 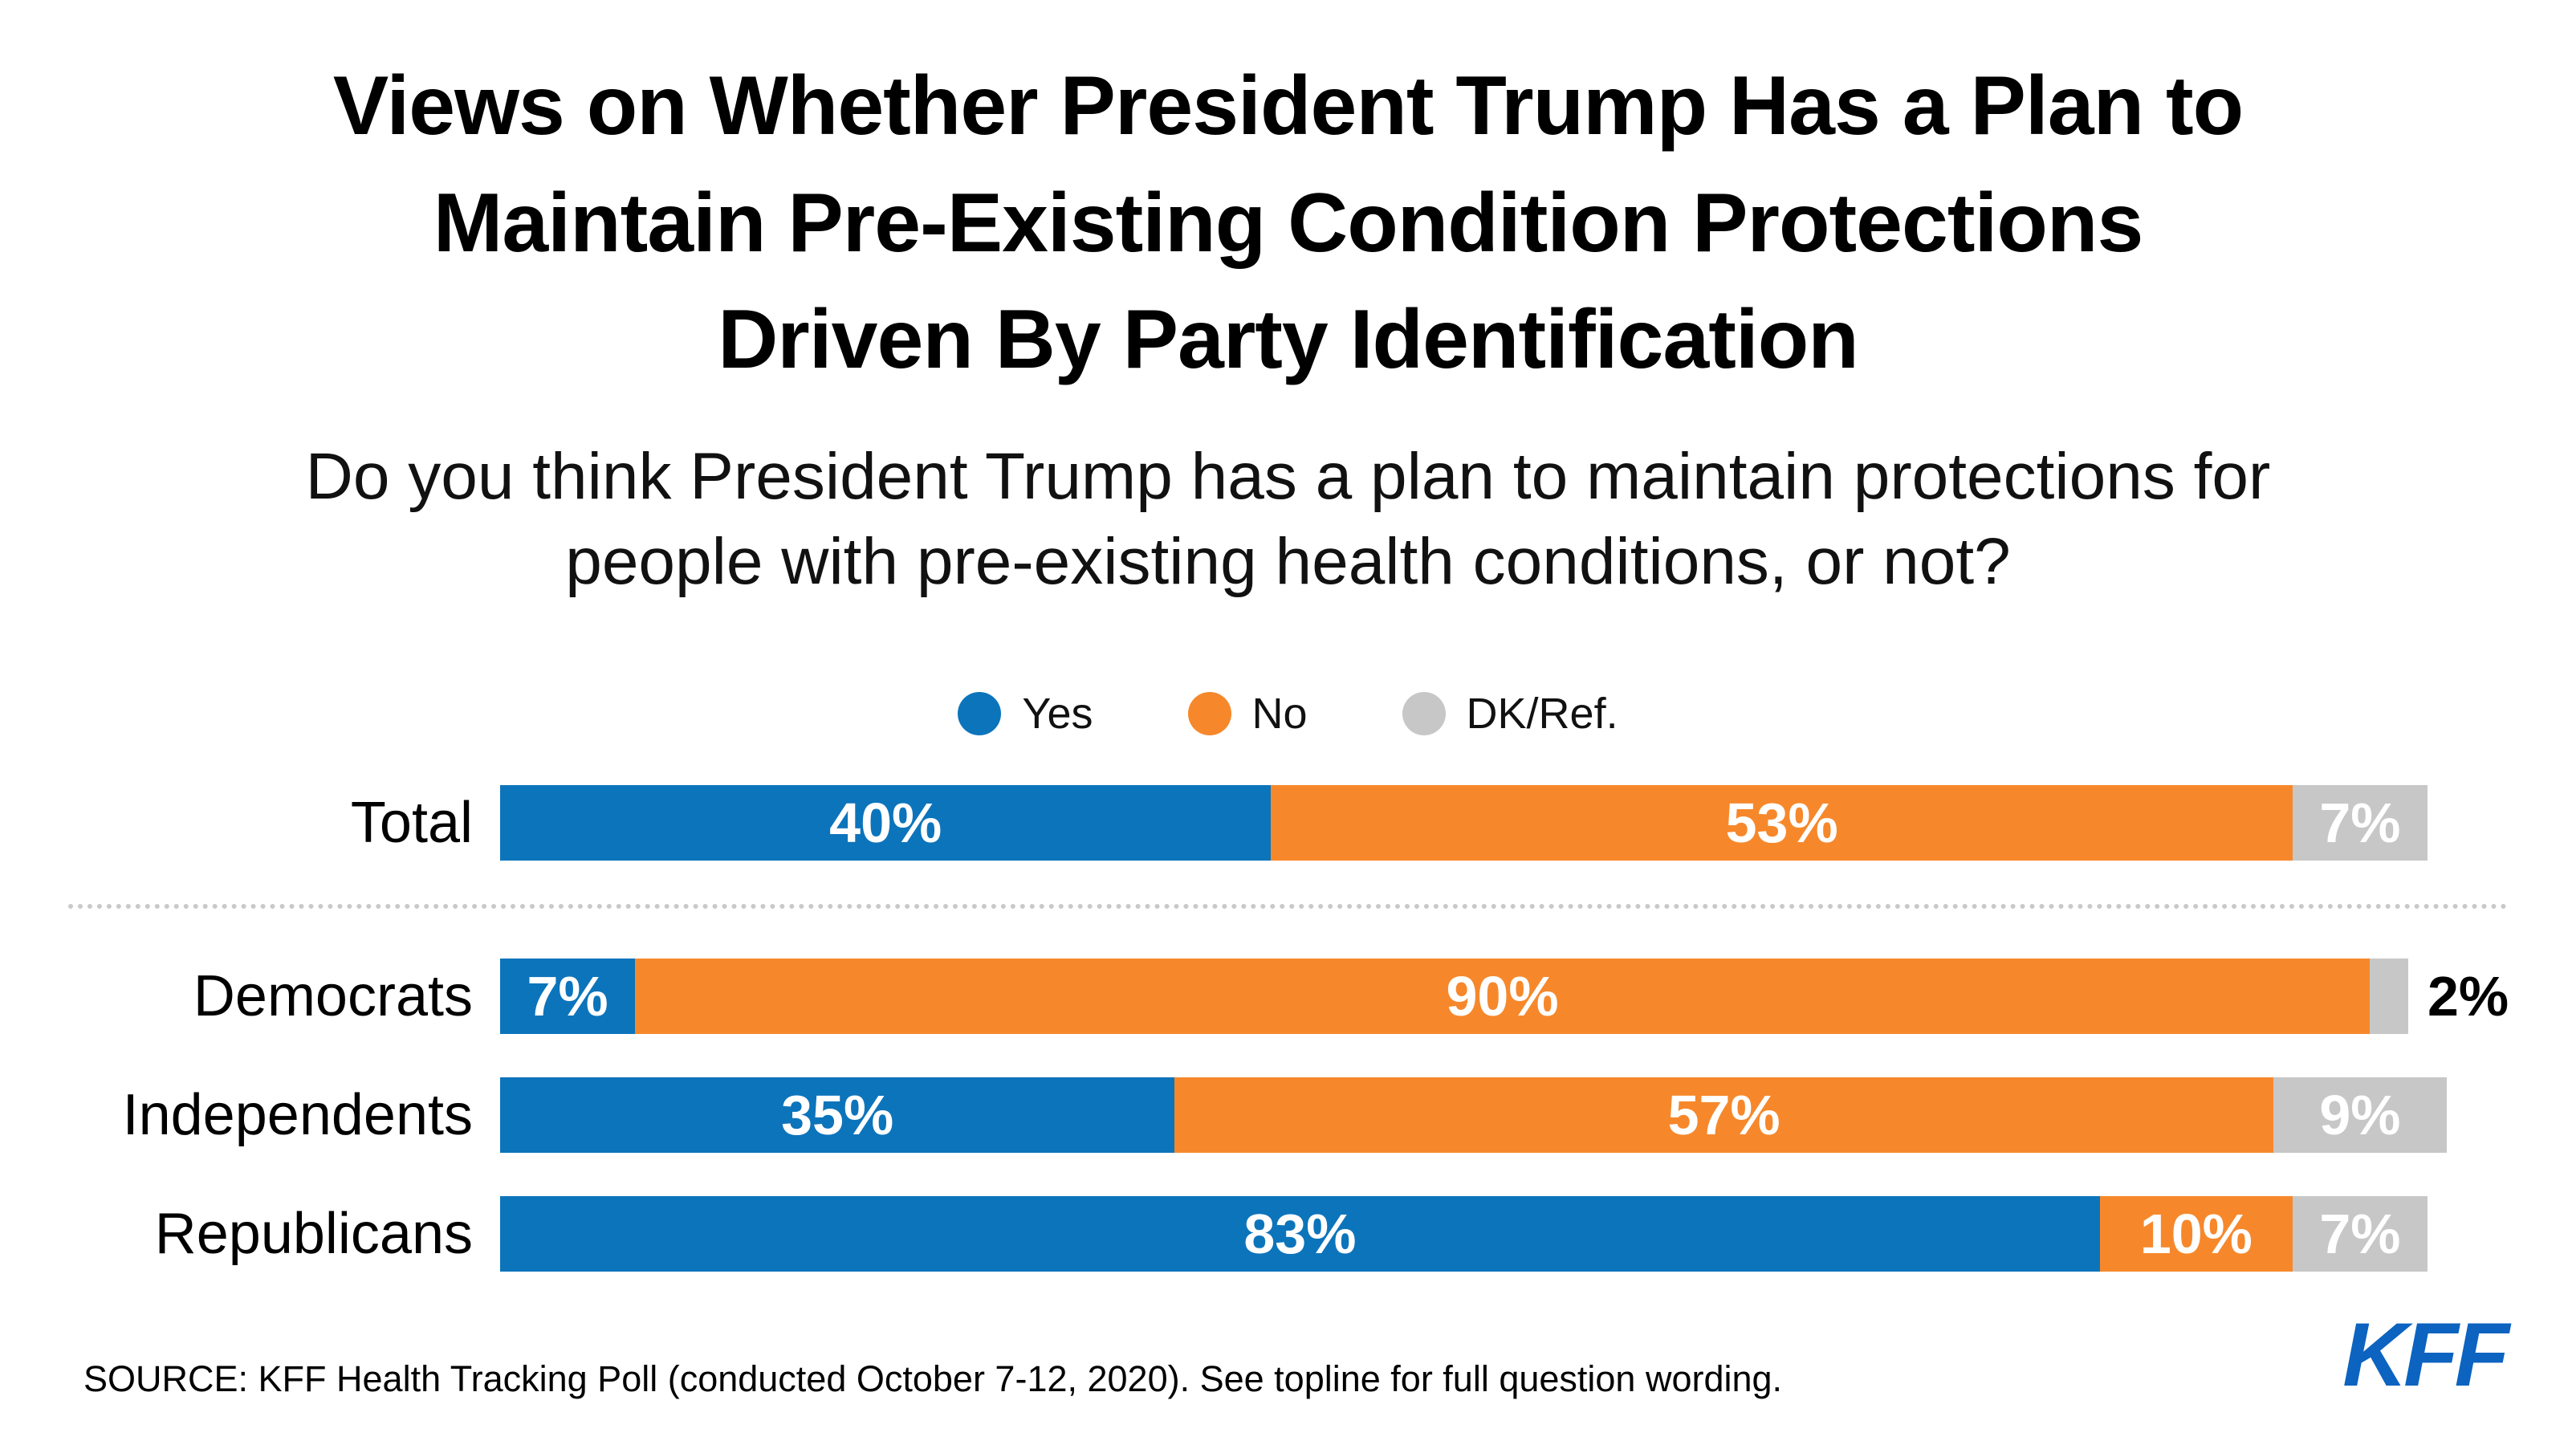 What do you see at coordinates (1542, 713) in the screenshot?
I see `legend-label: DK/Ref.` at bounding box center [1542, 713].